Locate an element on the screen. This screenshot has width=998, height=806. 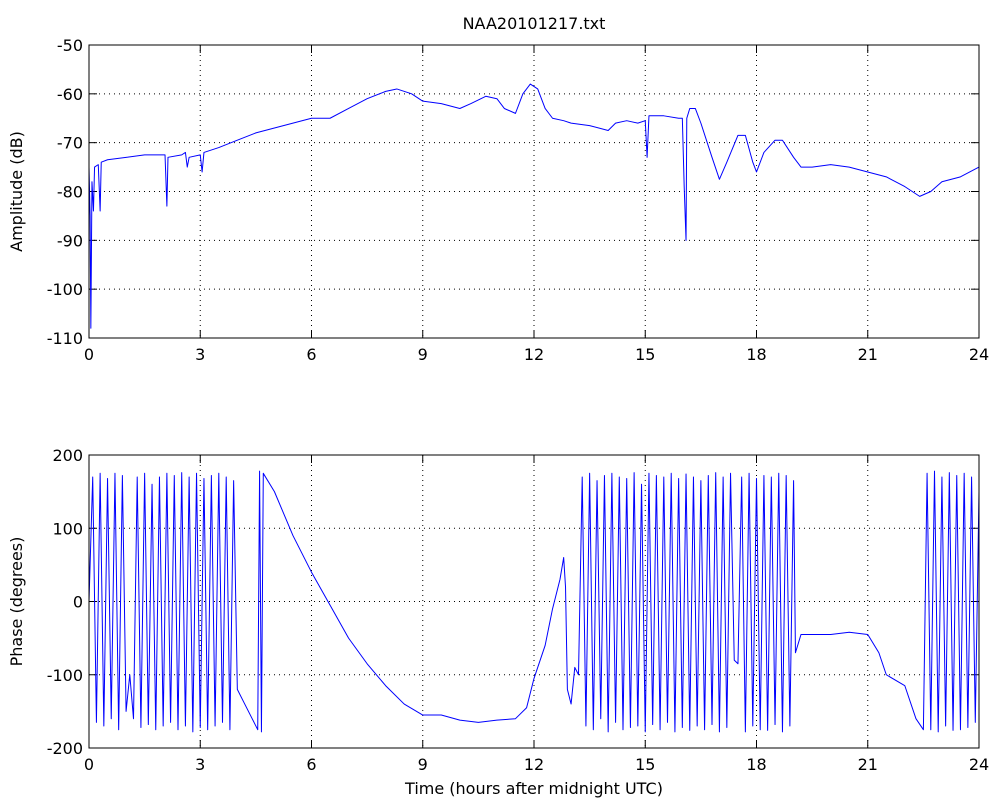
y-tick-label: 100 is located at coordinates (67, 528).